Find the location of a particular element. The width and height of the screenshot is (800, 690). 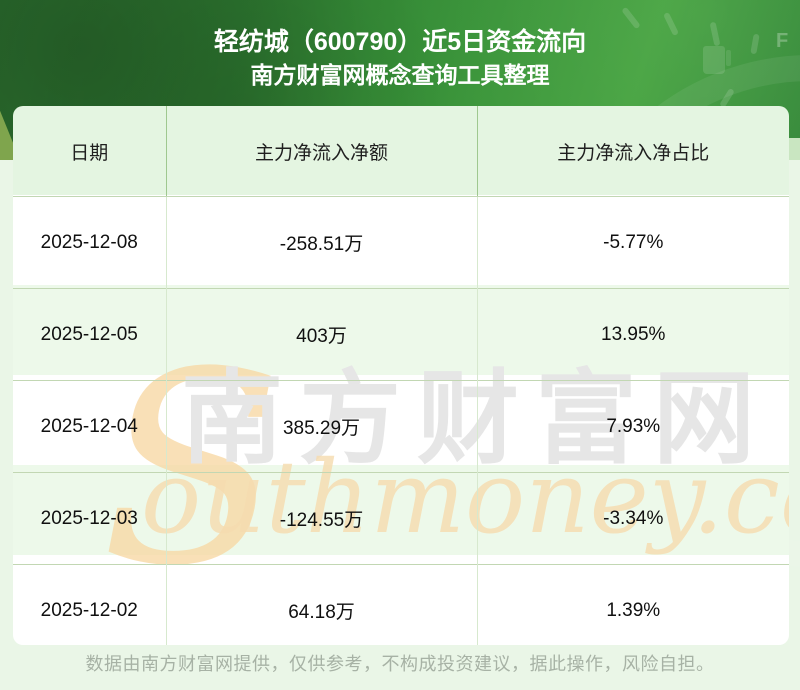

table-row: 2025-12-05 403万 13.95% is located at coordinates (401, 334).